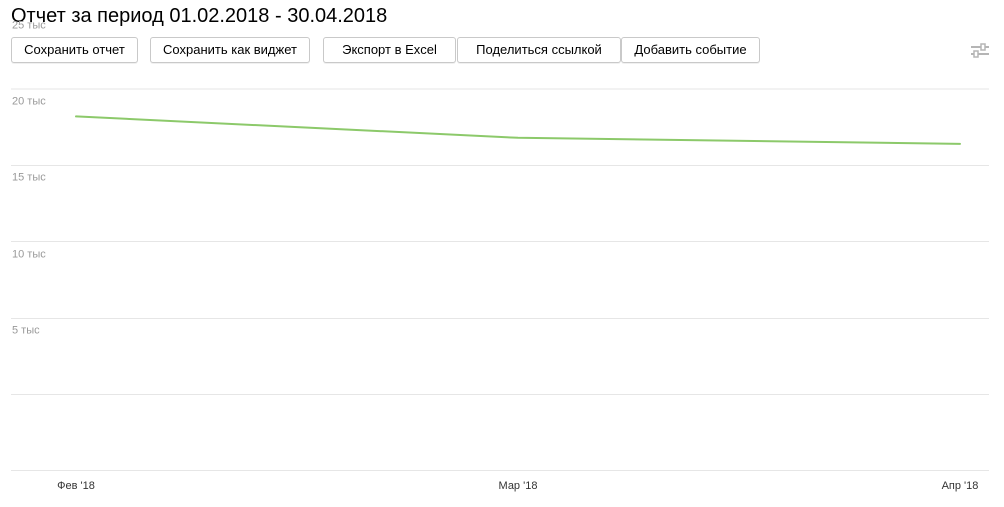 The height and width of the screenshot is (507, 1004). What do you see at coordinates (29, 255) in the screenshot?
I see `y-tick-label: 10 тыс` at bounding box center [29, 255].